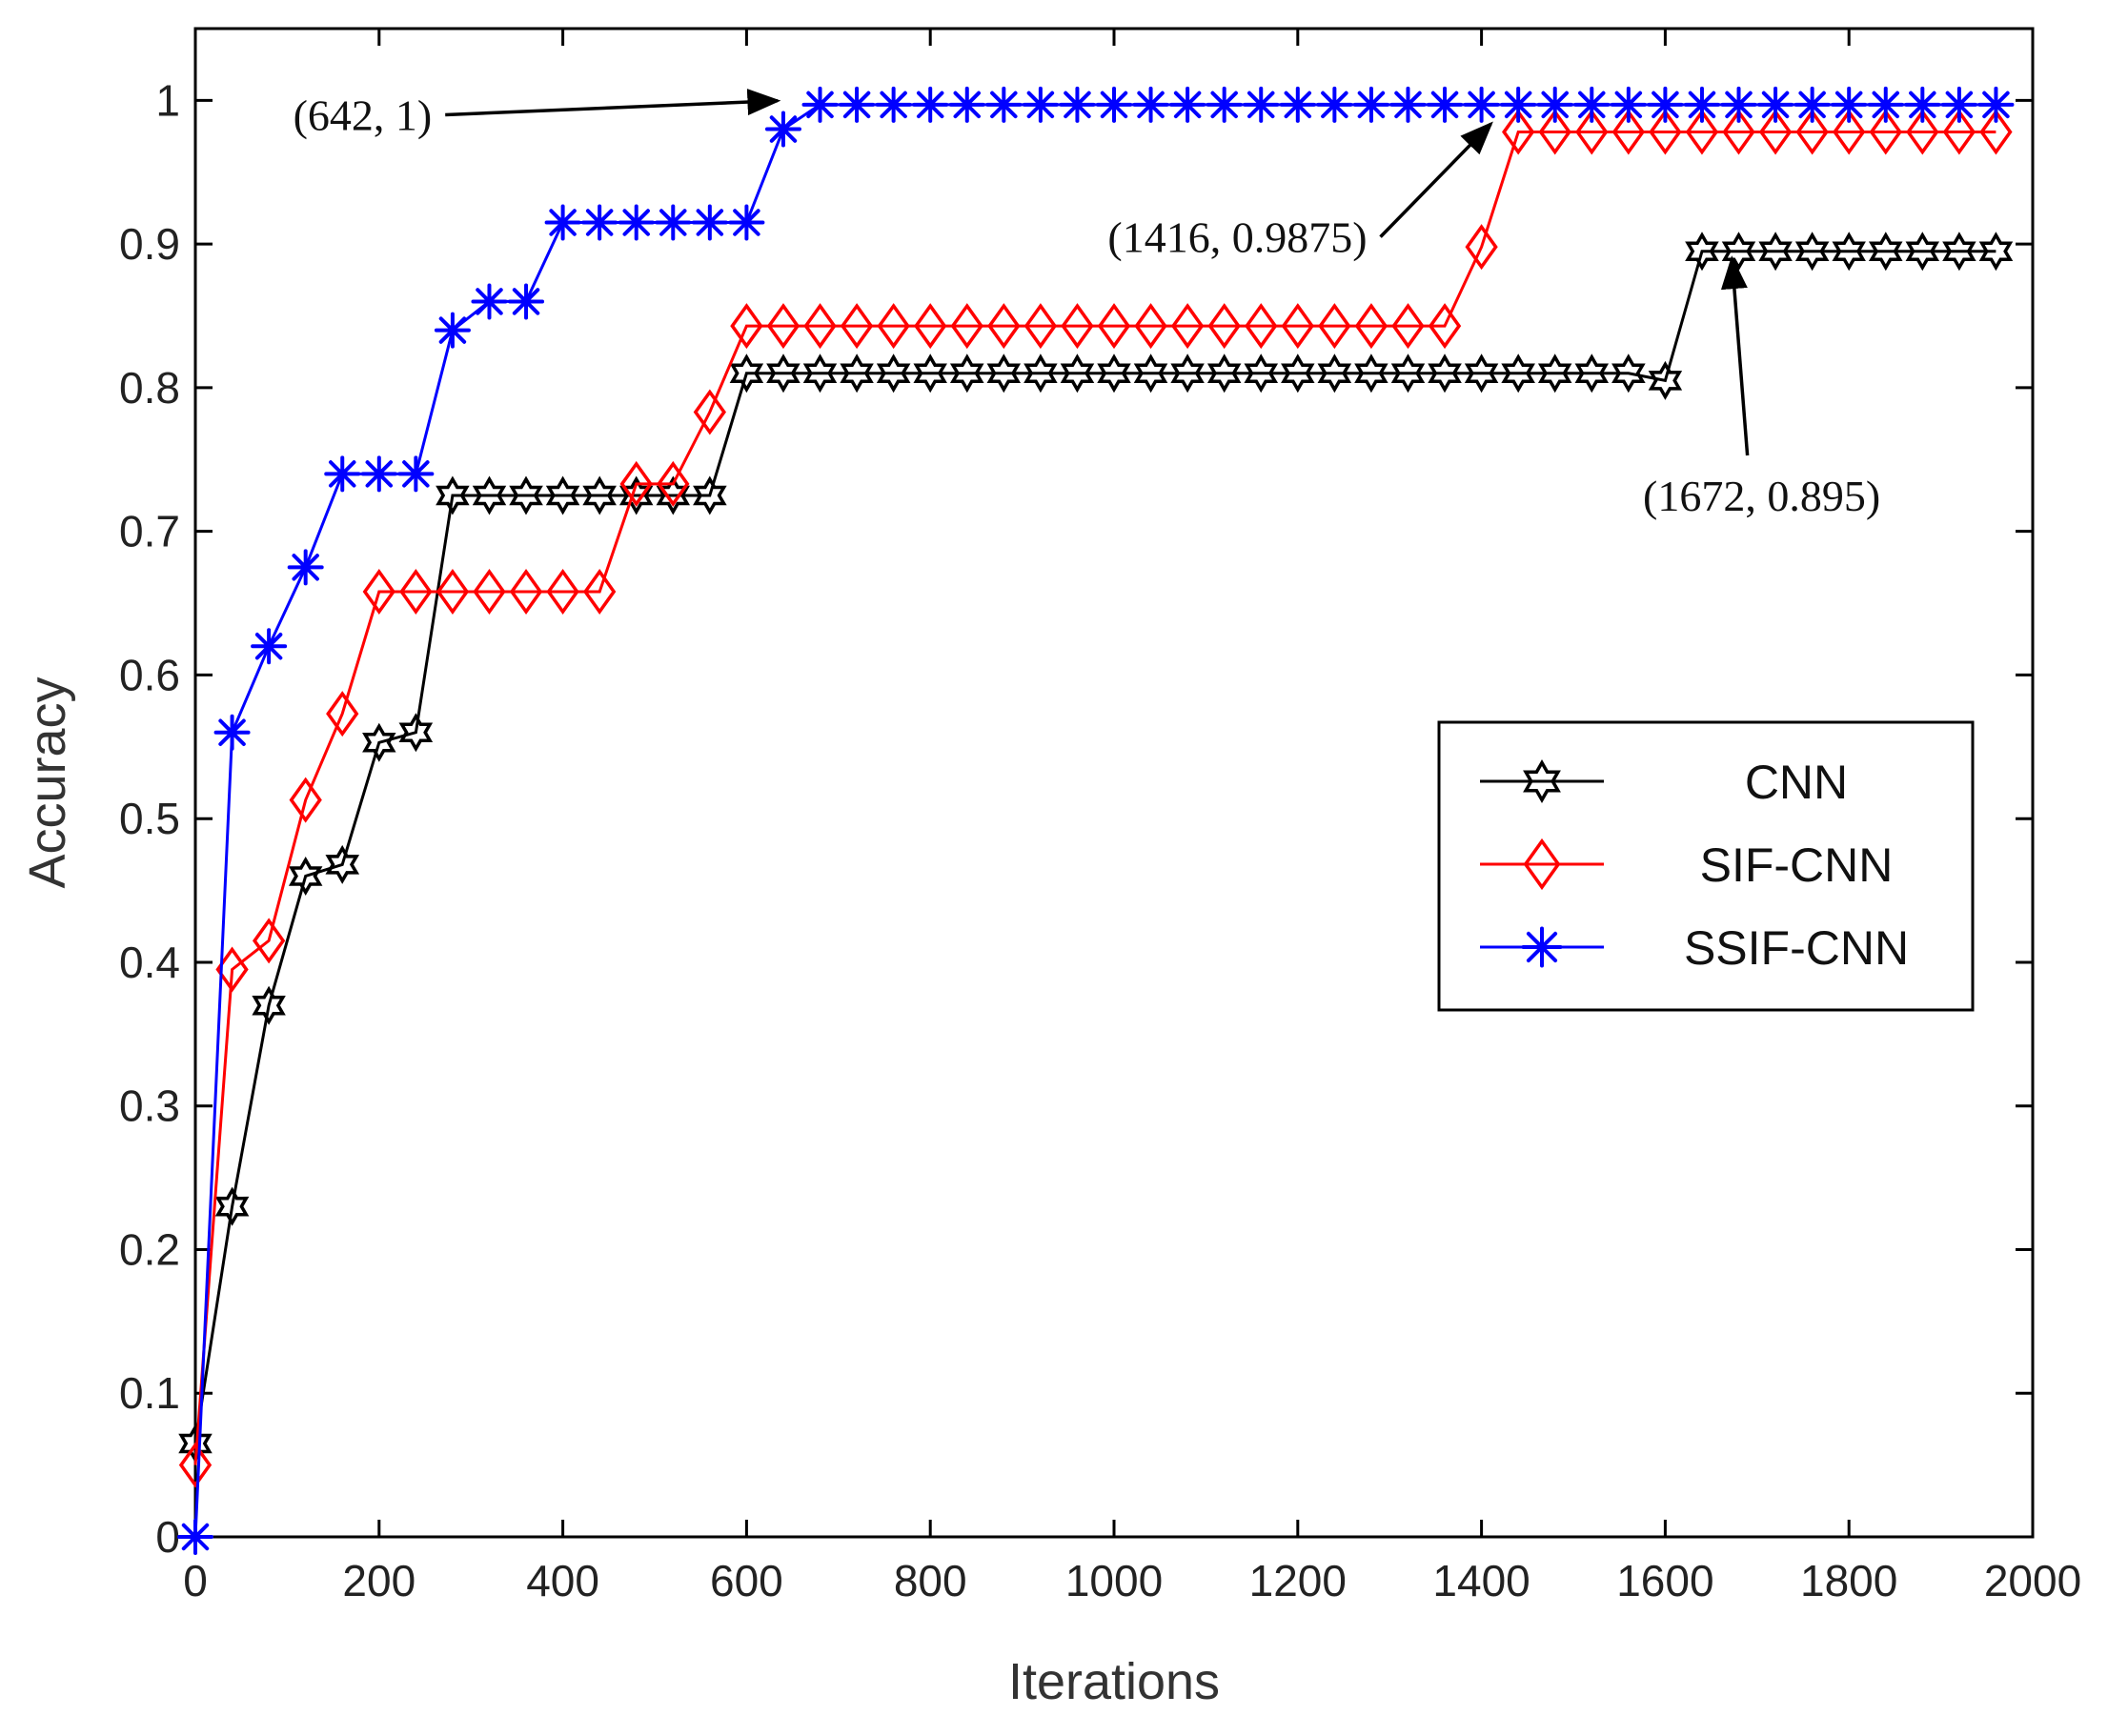 Image resolution: width=2128 pixels, height=1736 pixels. Describe the element at coordinates (149, 1249) in the screenshot. I see `y-tick-label: 0.2` at that location.